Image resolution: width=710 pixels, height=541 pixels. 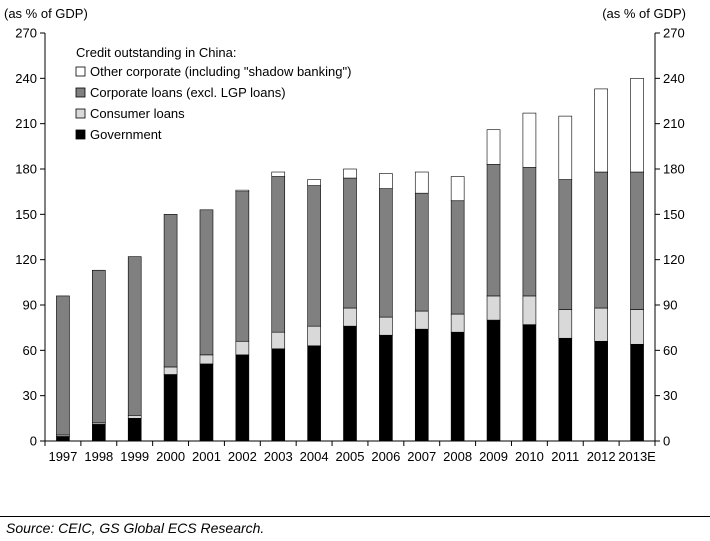 I want to click on y-unit-right: (as % of GDP), so click(x=644, y=13).